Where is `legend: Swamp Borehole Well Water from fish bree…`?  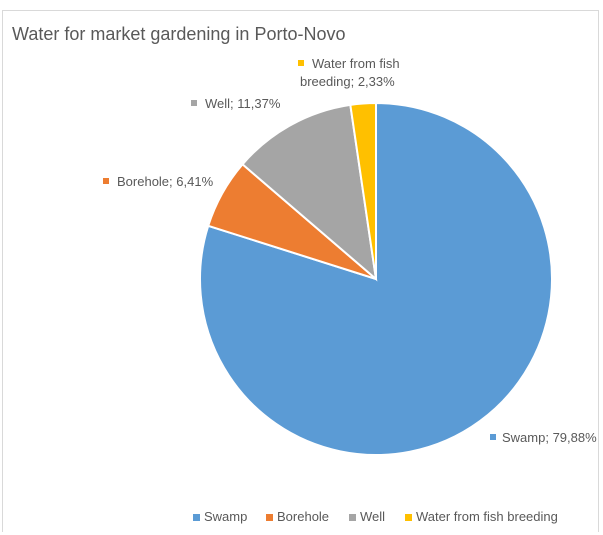
legend: Swamp Borehole Well Water from fish bree… is located at coordinates (375, 516).